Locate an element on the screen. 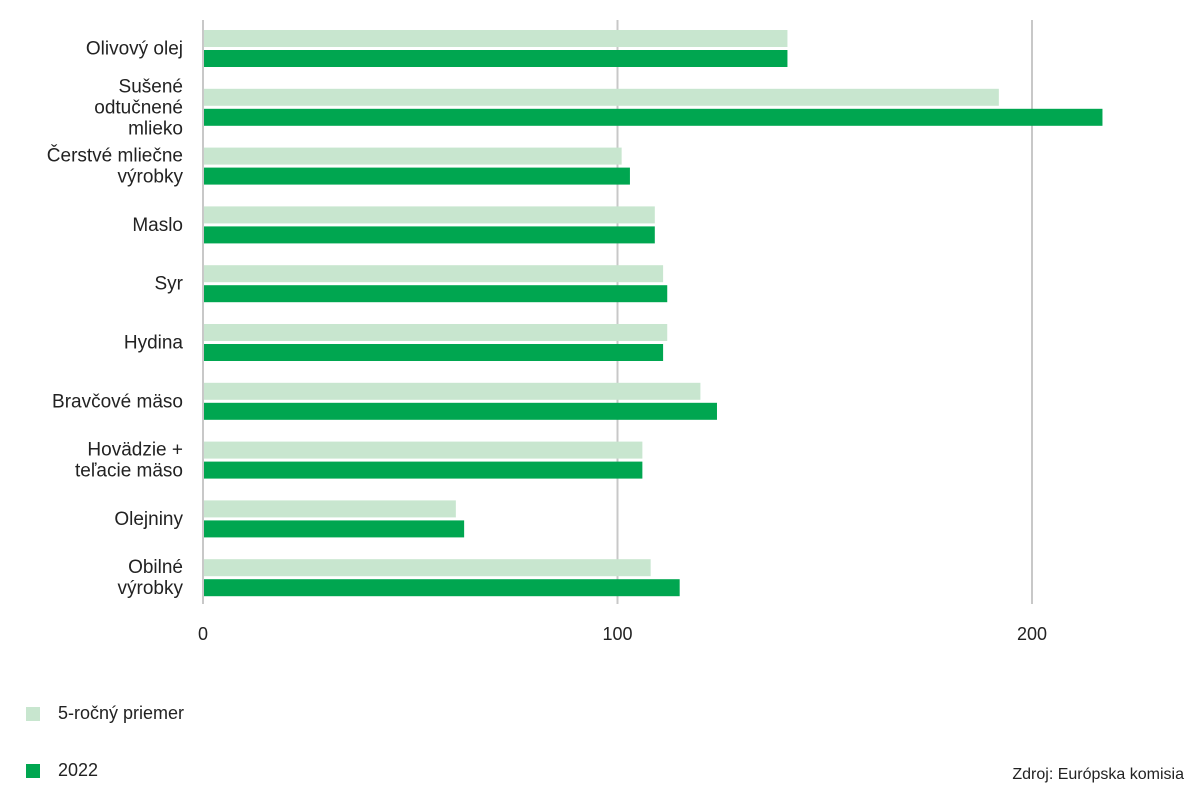 Image resolution: width=1200 pixels, height=805 pixels. category-label-3: Maslo is located at coordinates (157, 225).